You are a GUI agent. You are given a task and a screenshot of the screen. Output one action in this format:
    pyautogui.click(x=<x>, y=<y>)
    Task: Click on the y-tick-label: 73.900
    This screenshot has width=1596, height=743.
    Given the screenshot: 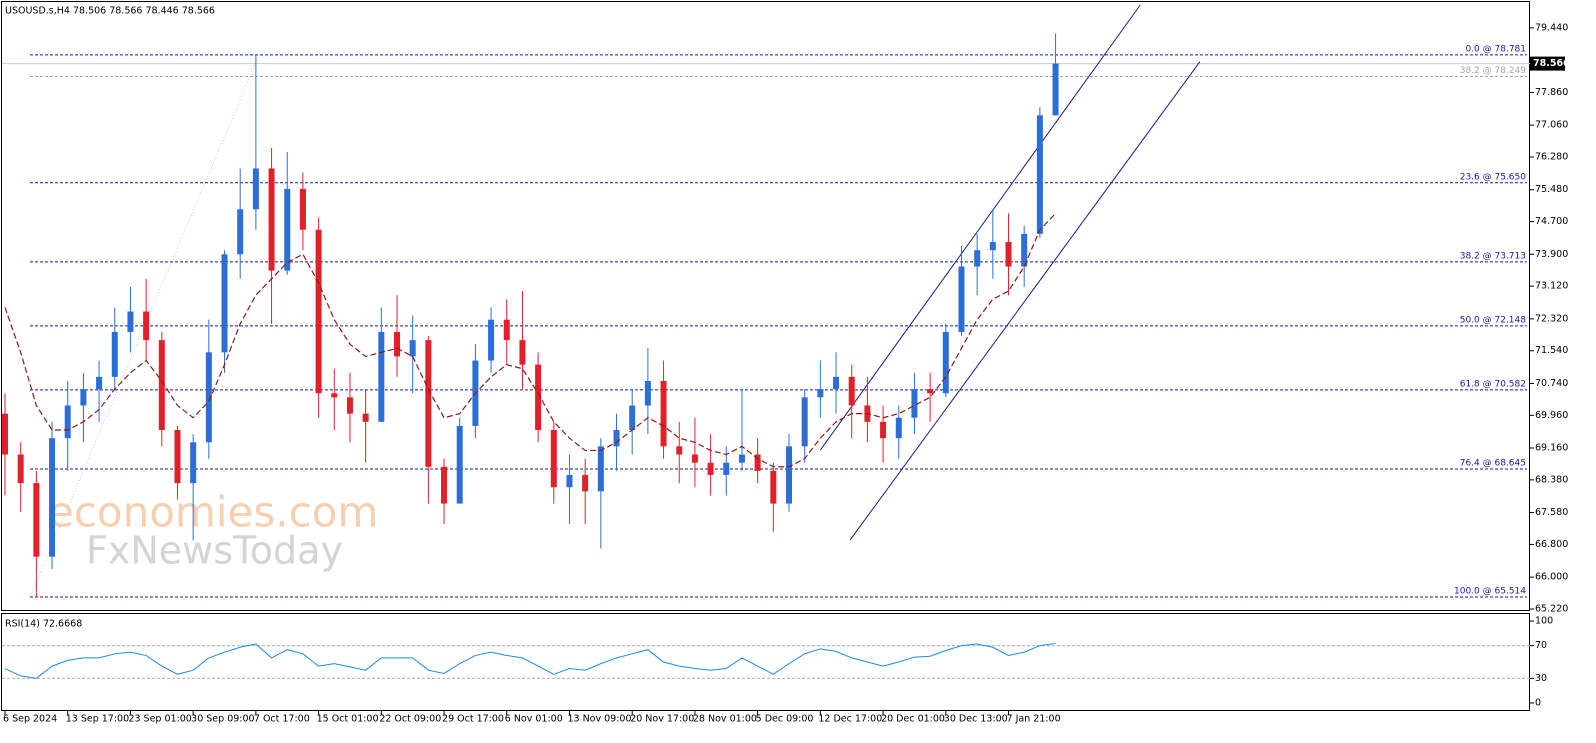 What is the action you would take?
    pyautogui.click(x=1551, y=254)
    